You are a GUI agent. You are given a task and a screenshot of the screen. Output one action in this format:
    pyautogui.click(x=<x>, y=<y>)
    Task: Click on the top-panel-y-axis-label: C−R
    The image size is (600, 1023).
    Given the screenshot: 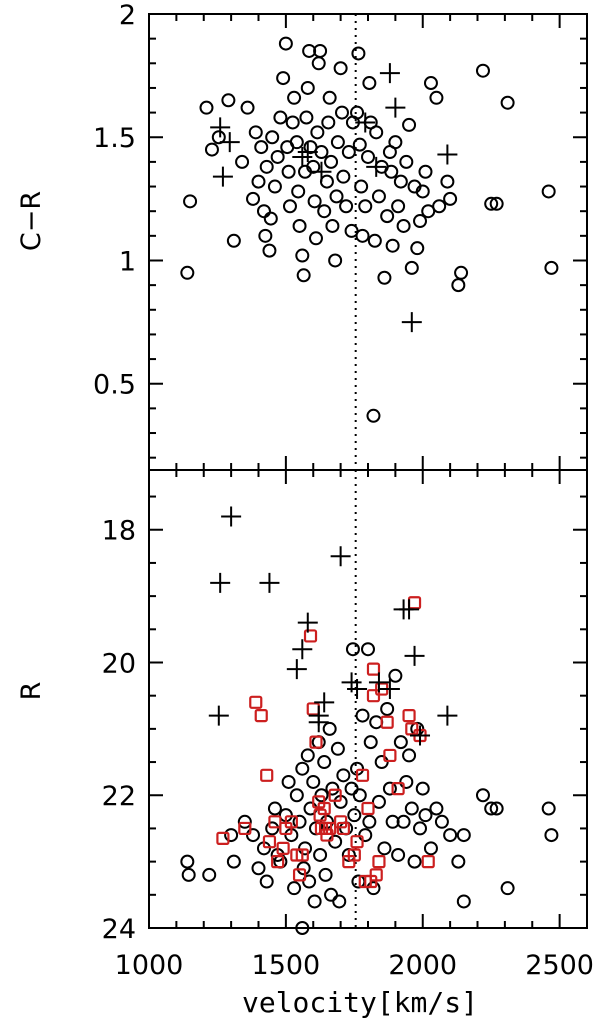 What is the action you would take?
    pyautogui.click(x=31, y=221)
    